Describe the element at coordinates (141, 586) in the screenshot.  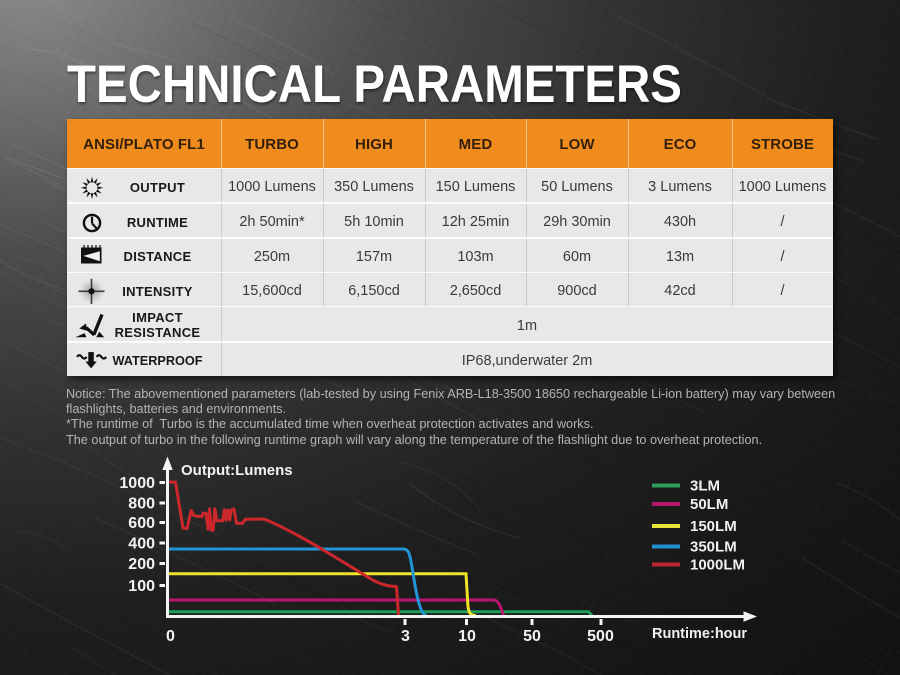
I see `svg-text: 100` at that location.